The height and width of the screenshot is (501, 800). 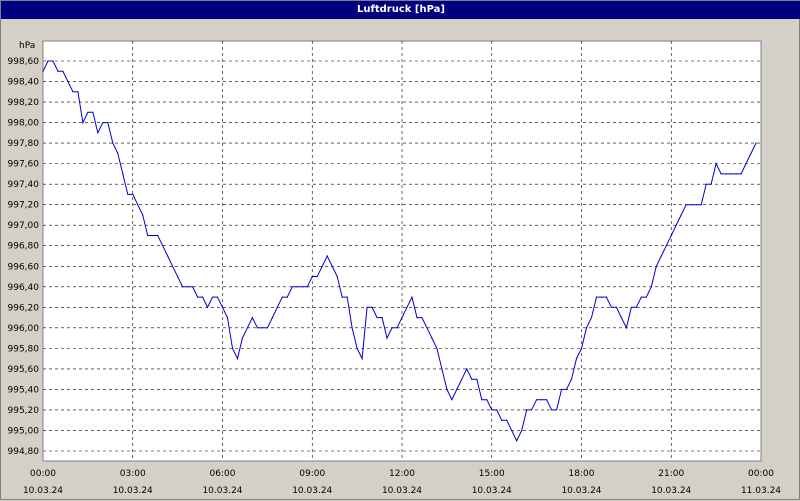 What do you see at coordinates (223, 474) in the screenshot?
I see `x-tick-time-label: 06:00` at bounding box center [223, 474].